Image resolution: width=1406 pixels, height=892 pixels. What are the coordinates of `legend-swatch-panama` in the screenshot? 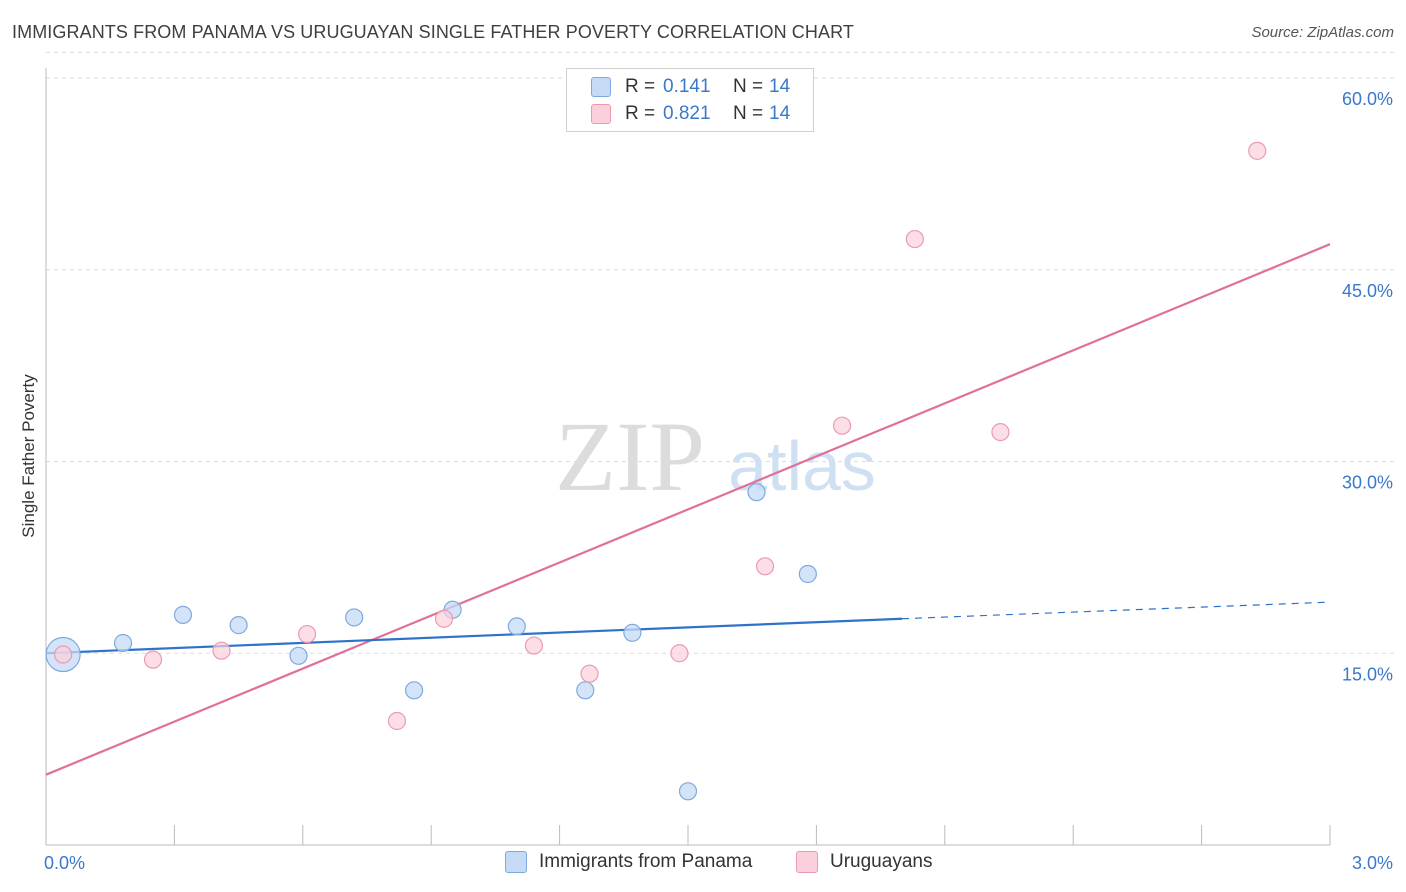 It's located at (601, 87).